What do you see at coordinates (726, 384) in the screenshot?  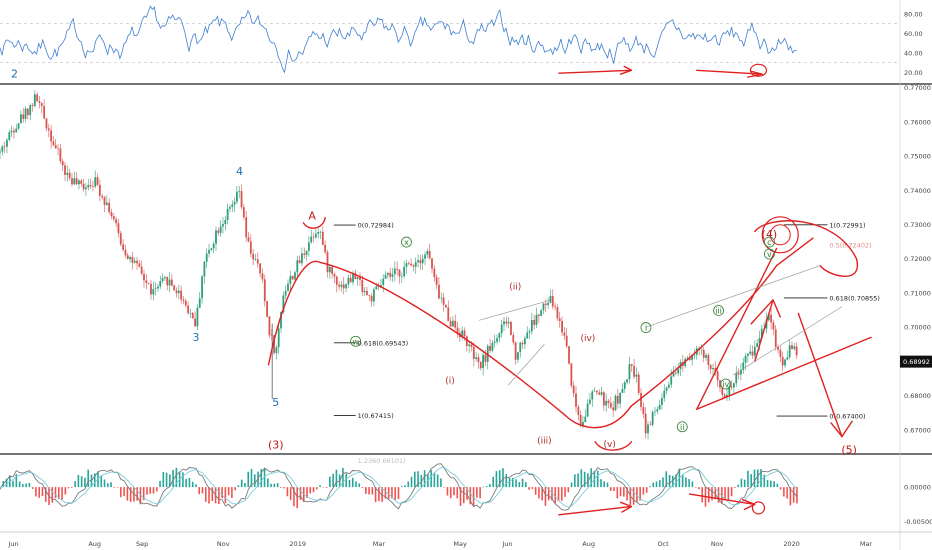 I see `wave-label-green-circle` at bounding box center [726, 384].